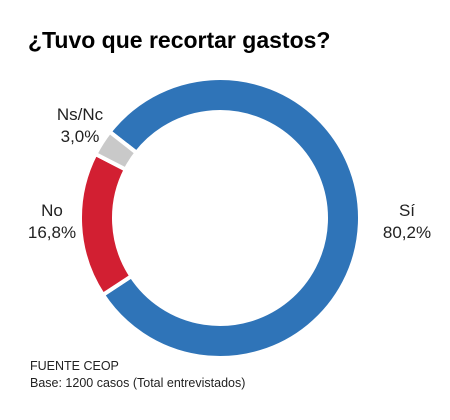 Image resolution: width=450 pixels, height=420 pixels. Describe the element at coordinates (74, 366) in the screenshot. I see `source-note: FUENTE CEOP` at that location.